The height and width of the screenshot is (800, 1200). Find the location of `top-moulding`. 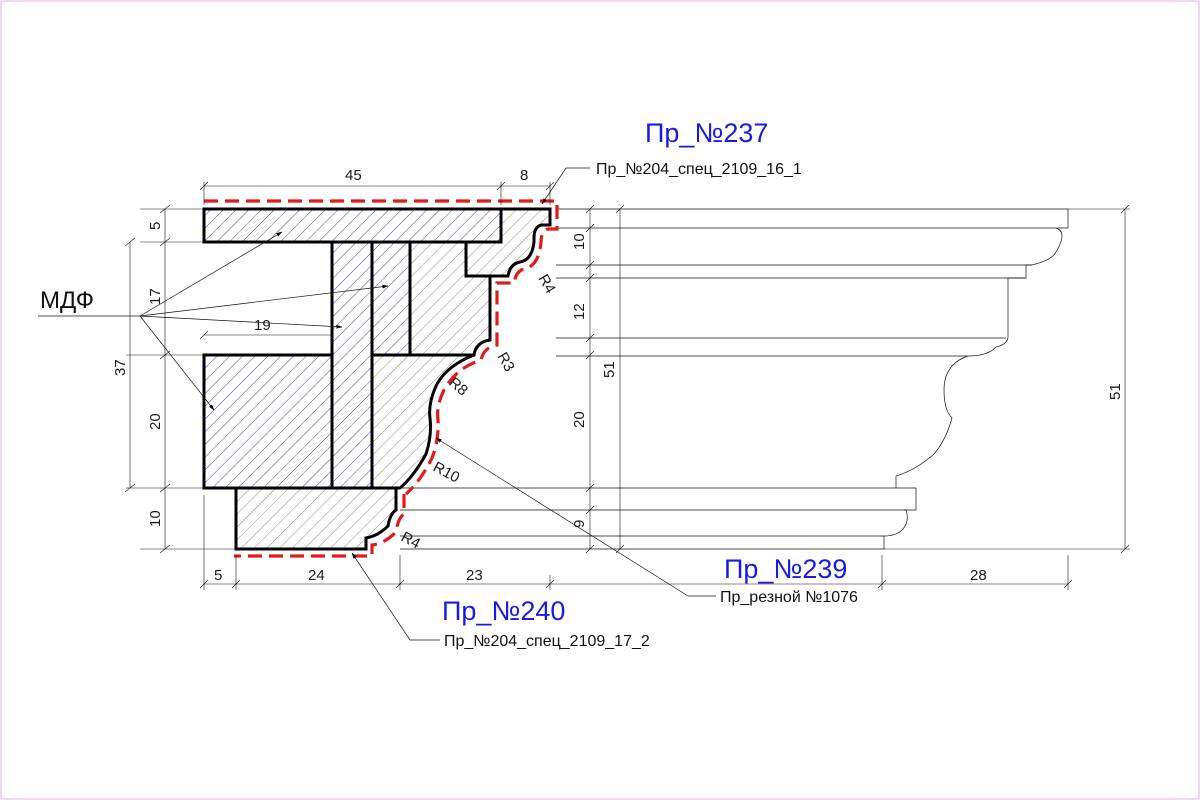

top-moulding is located at coordinates (508, 242).